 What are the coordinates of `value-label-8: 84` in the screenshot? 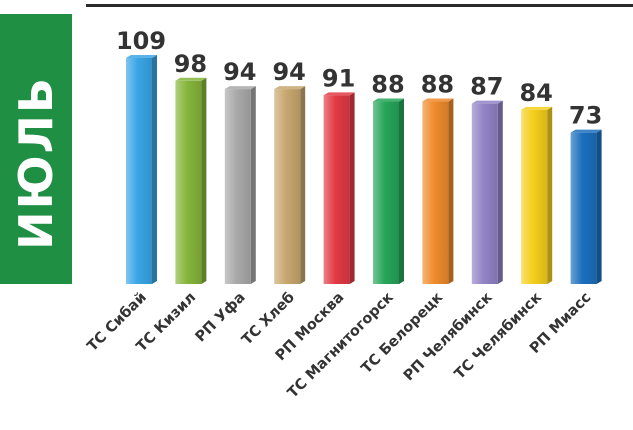 It's located at (535, 93).